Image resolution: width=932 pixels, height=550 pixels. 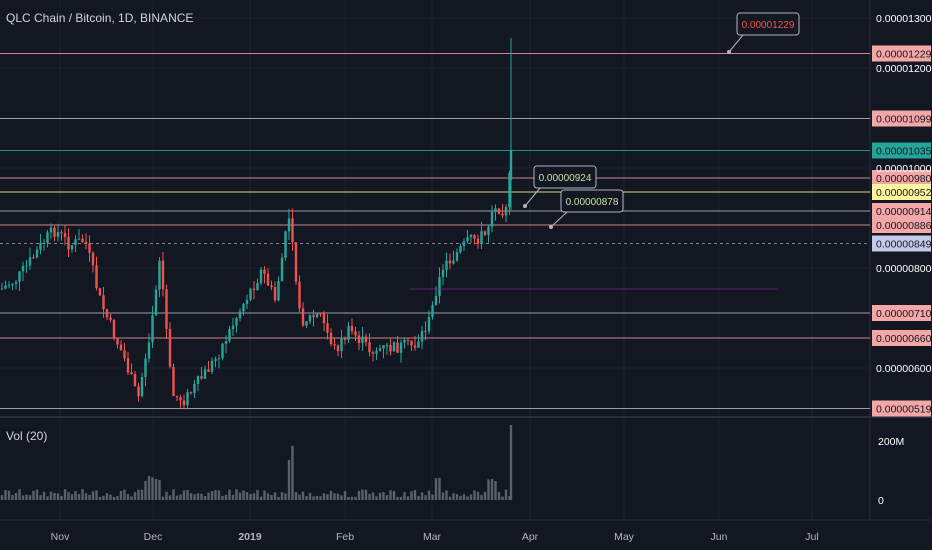 What do you see at coordinates (904, 212) in the screenshot?
I see `price-tag-5: 0.00000914` at bounding box center [904, 212].